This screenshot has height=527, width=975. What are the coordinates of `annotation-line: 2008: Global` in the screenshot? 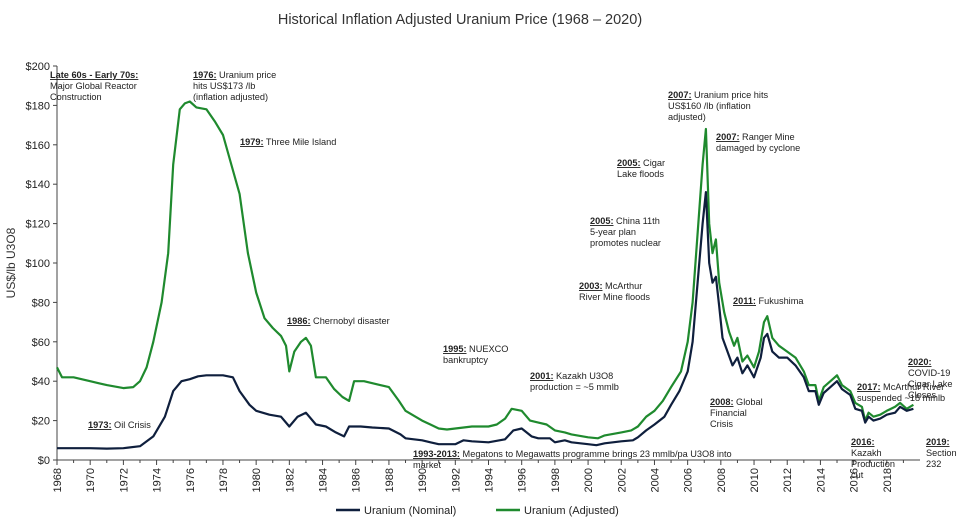 It's located at (736, 402).